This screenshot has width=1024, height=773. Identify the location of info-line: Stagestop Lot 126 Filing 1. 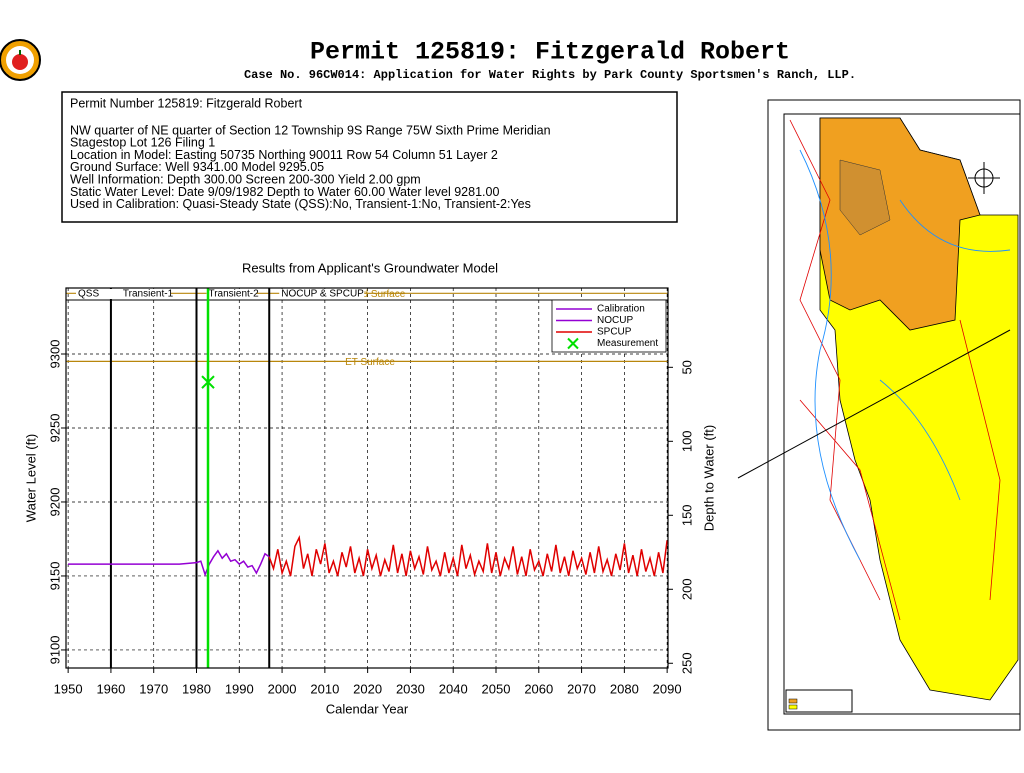
(142, 143).